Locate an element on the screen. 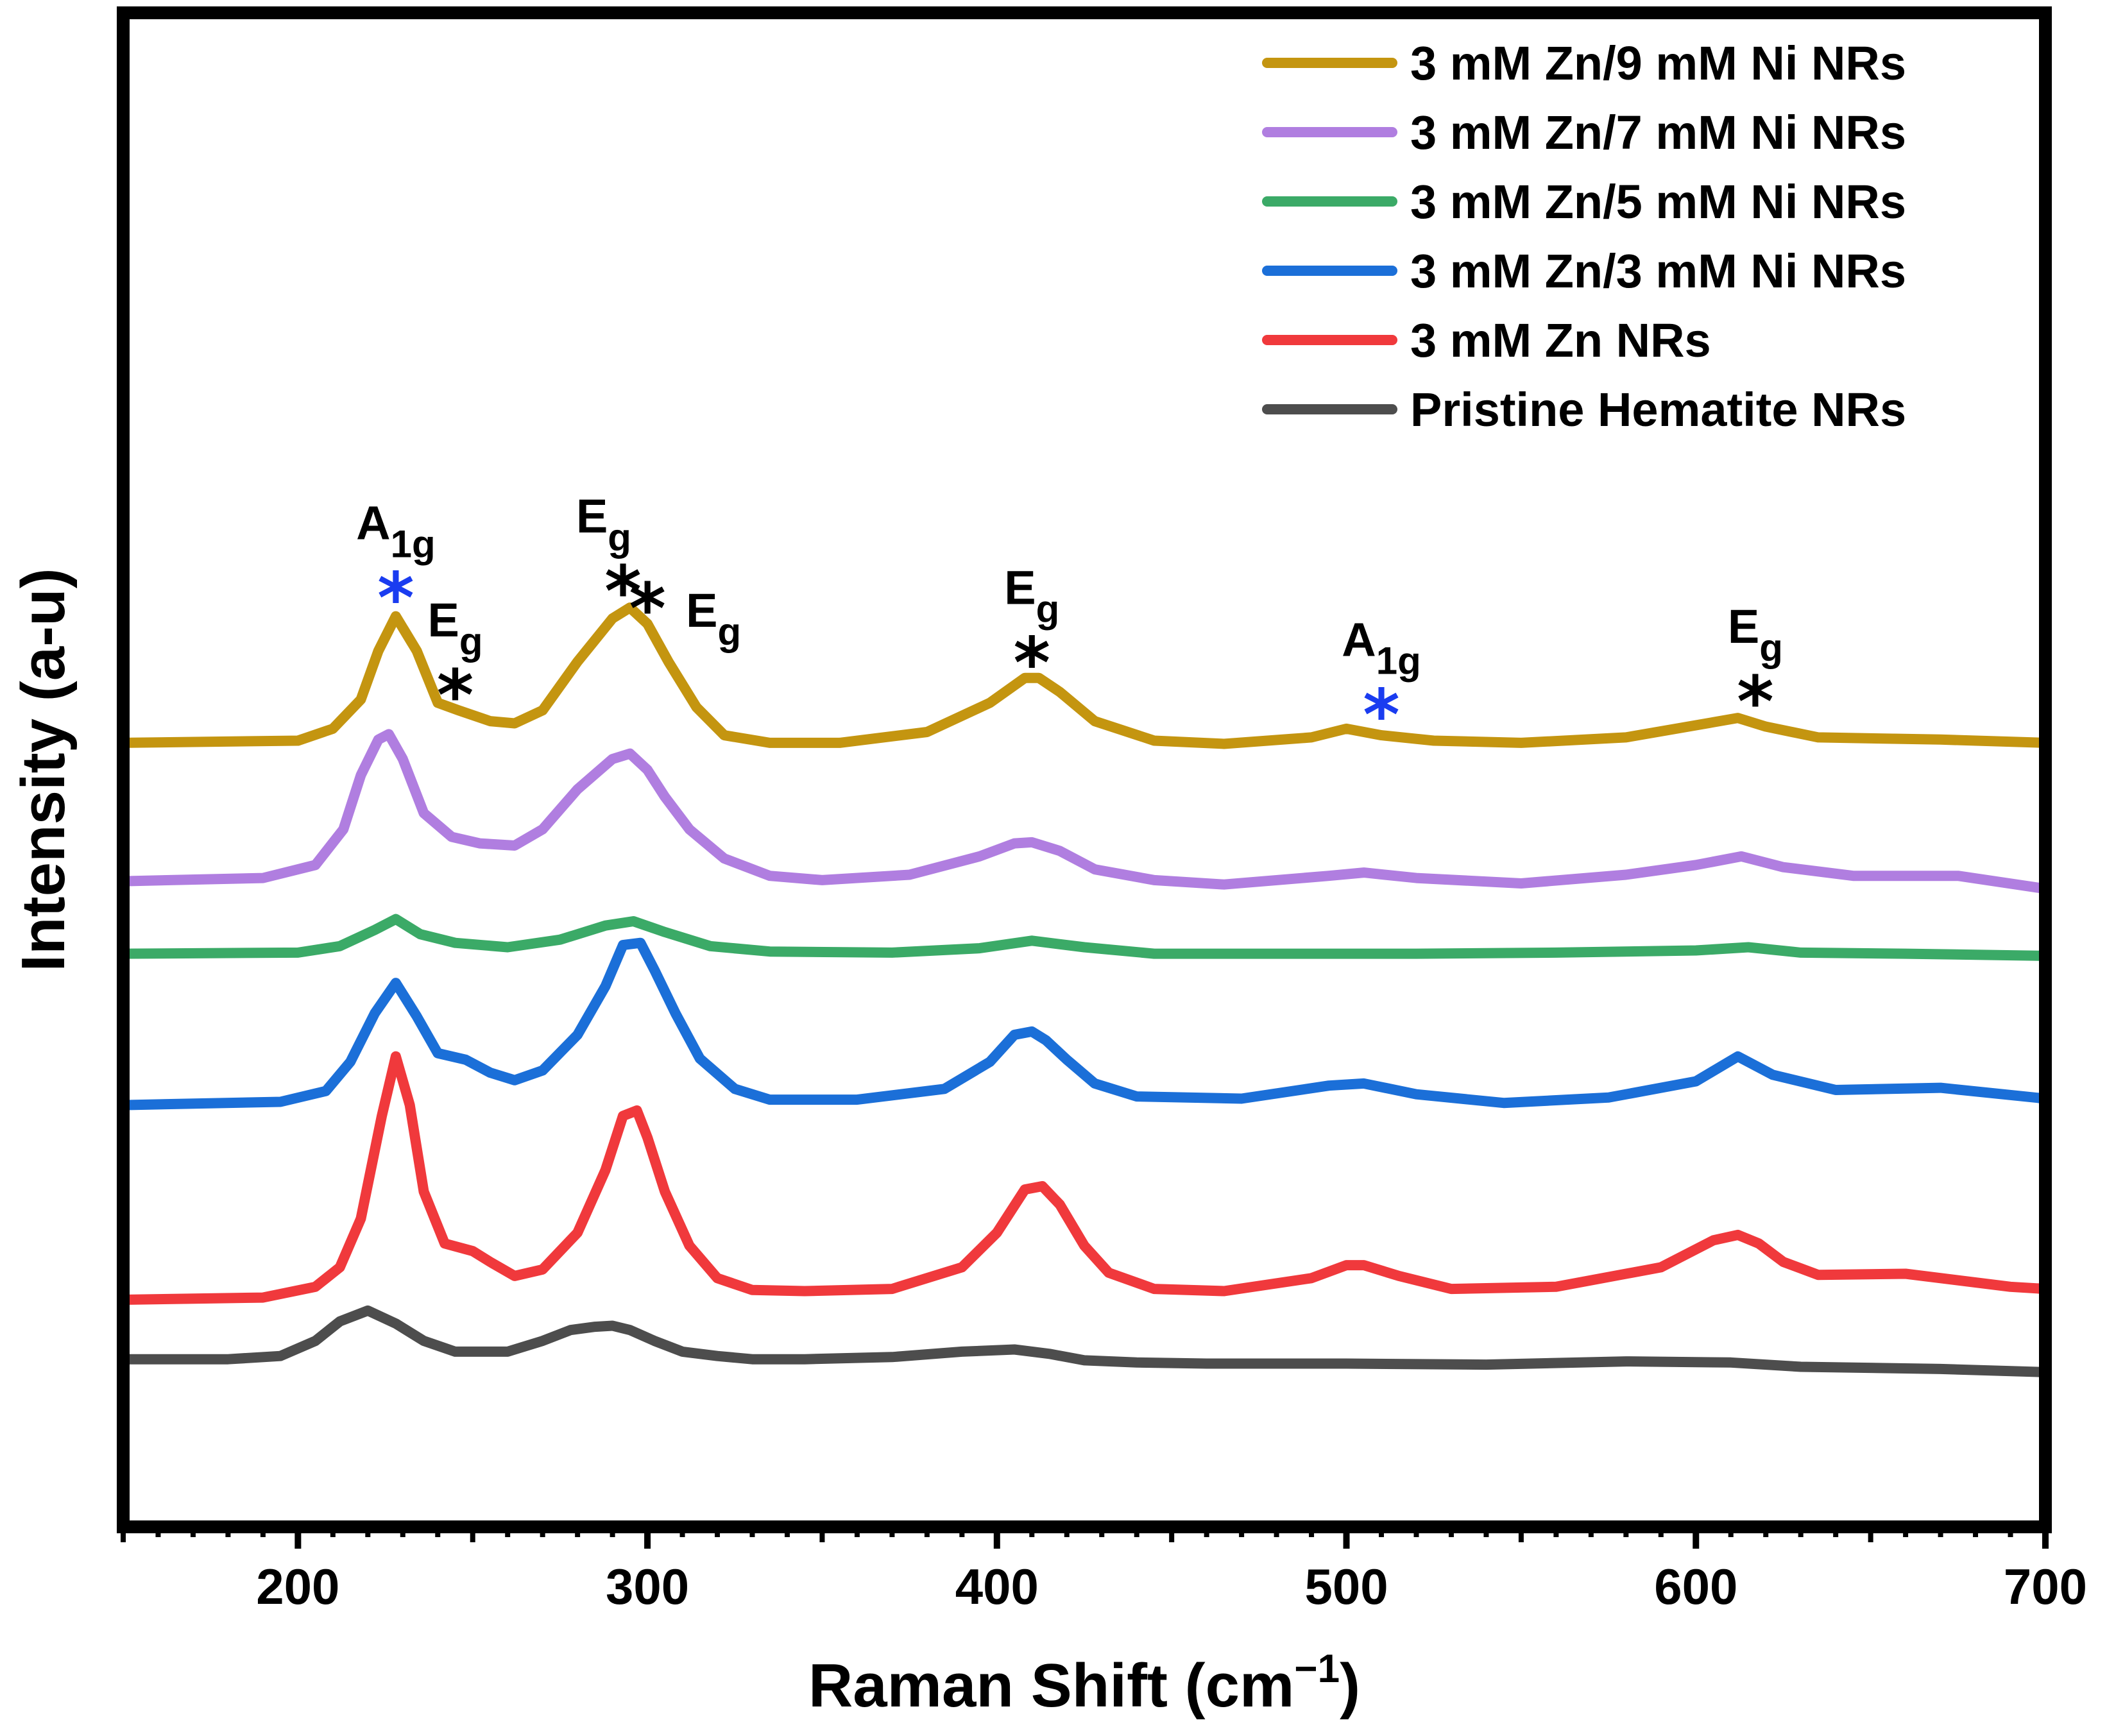 The image size is (2107, 1736). legend-label-3-mm-zn-3-mm-ni-nrs: 3 mM Zn/3 mM Ni NRs is located at coordinates (1658, 271).